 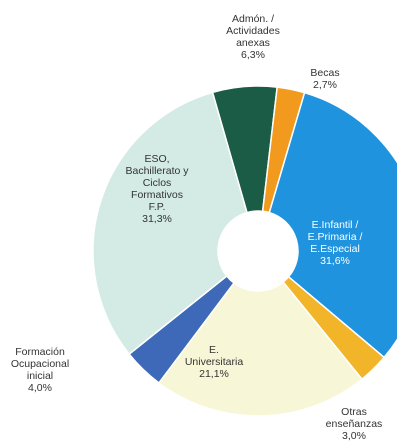 What do you see at coordinates (335, 261) in the screenshot?
I see `slice-label-line: 31,6%` at bounding box center [335, 261].